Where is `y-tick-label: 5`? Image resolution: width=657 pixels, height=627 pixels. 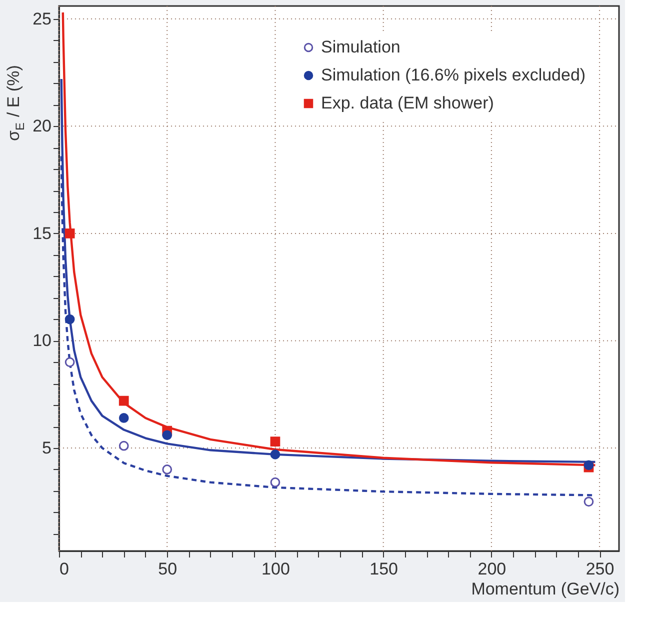
y-tick-label: 5 is located at coordinates (47, 448).